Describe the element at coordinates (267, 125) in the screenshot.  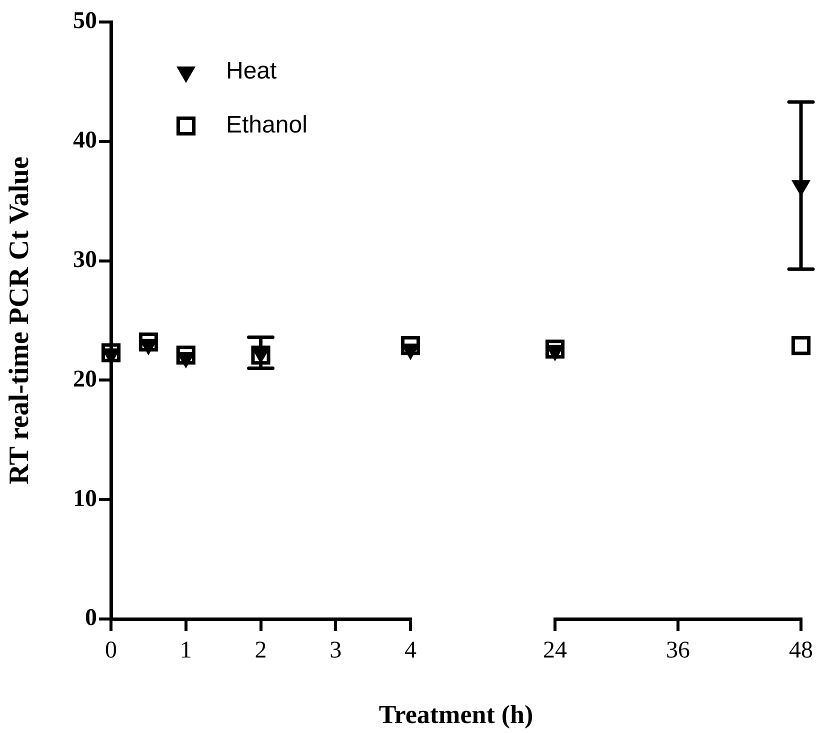
I see `legend-label: Ethanol` at that location.